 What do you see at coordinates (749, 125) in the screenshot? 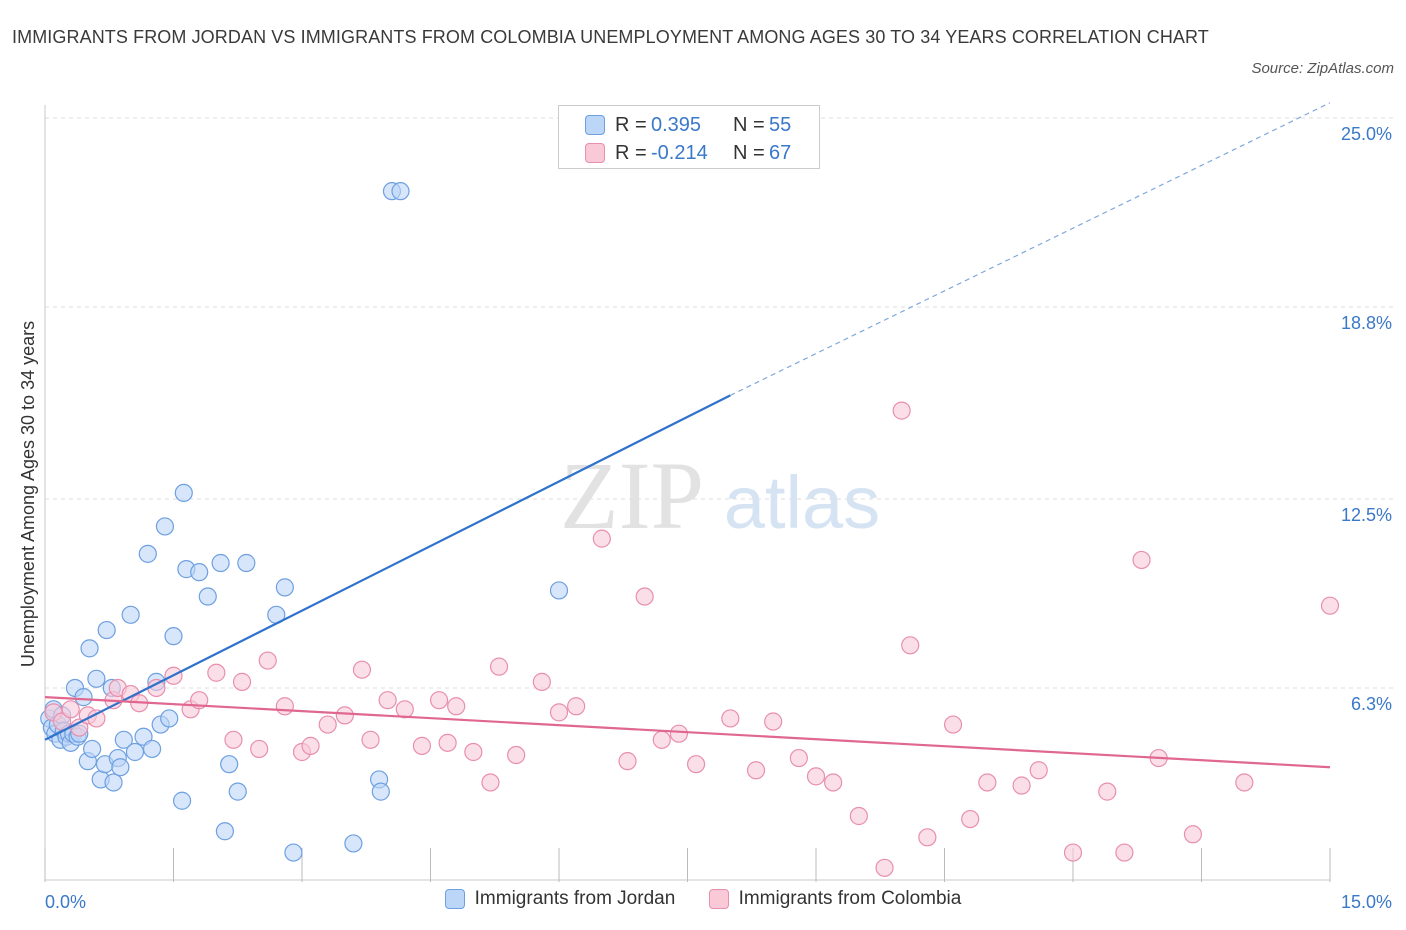
I see `jordan-n-label: N =` at bounding box center [749, 125].